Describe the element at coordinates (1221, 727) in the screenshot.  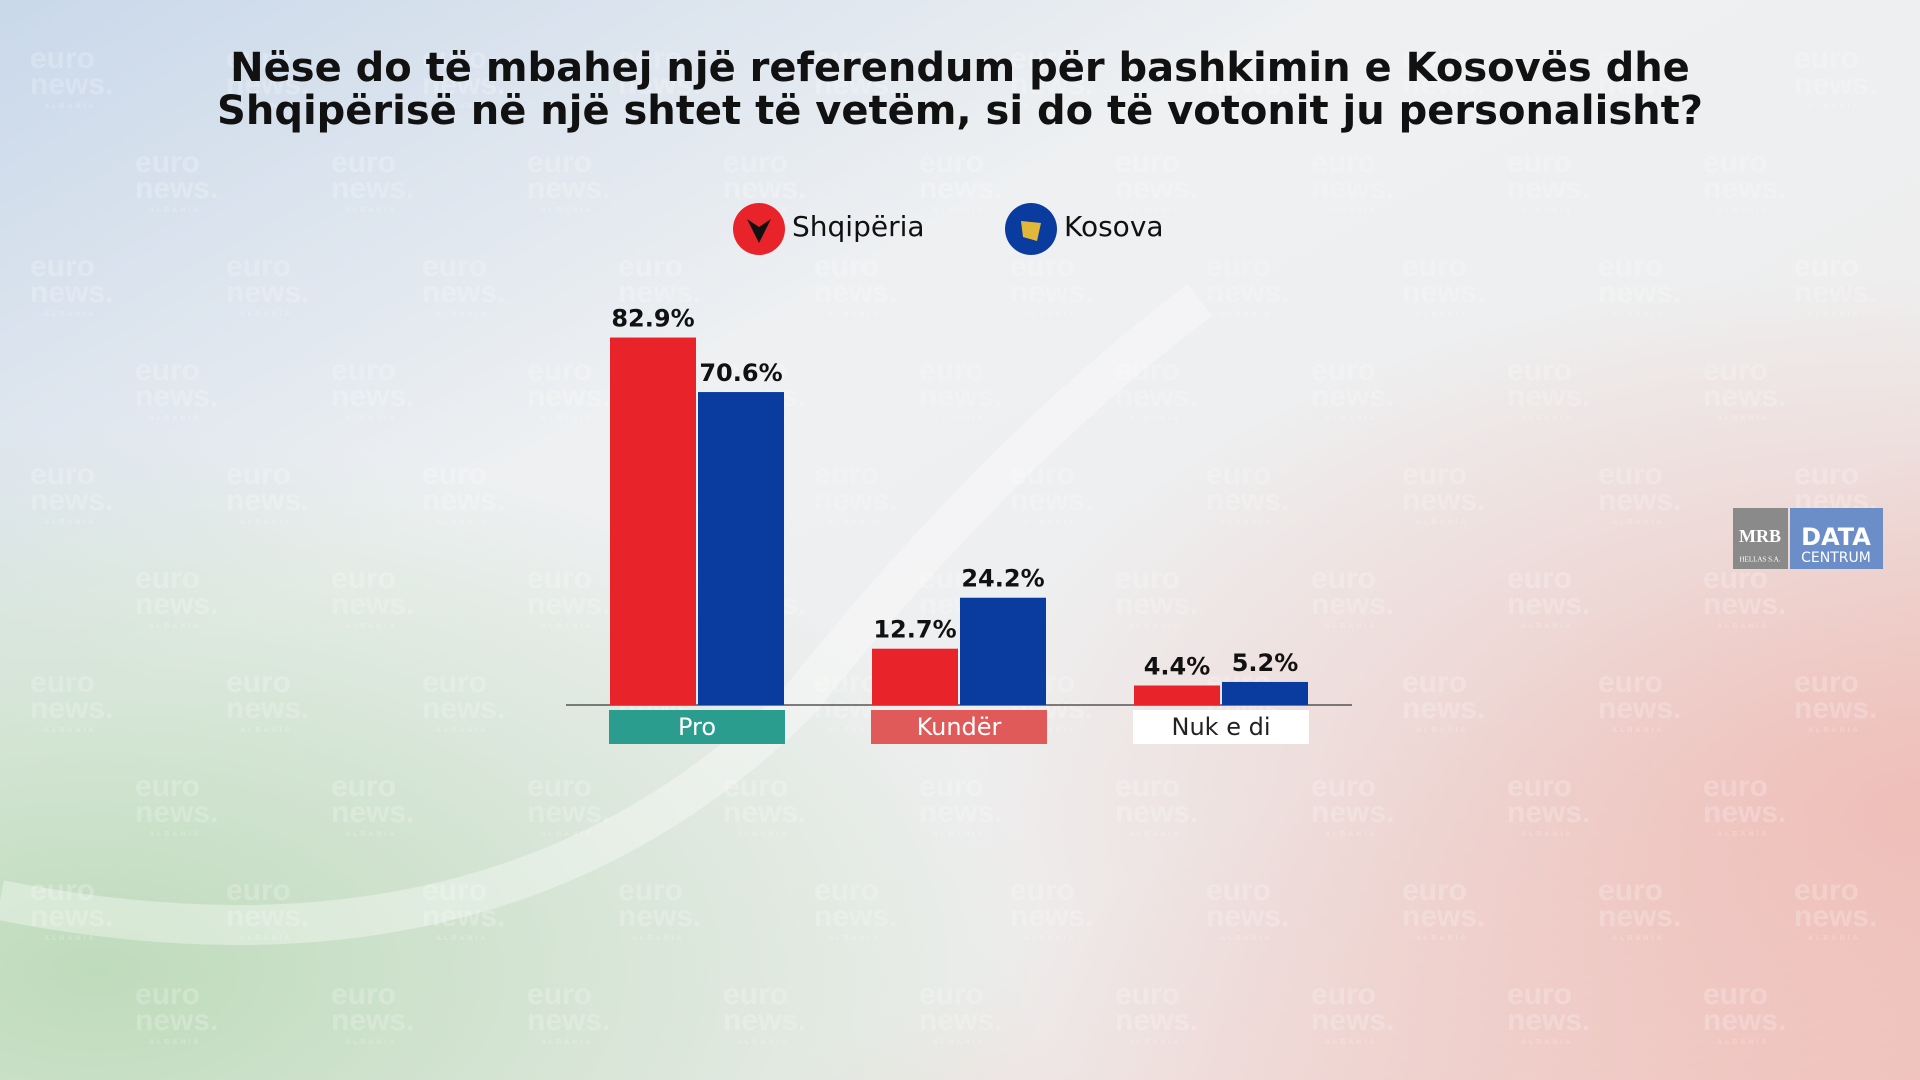
I see `x-tick-label: Nuk e di` at that location.